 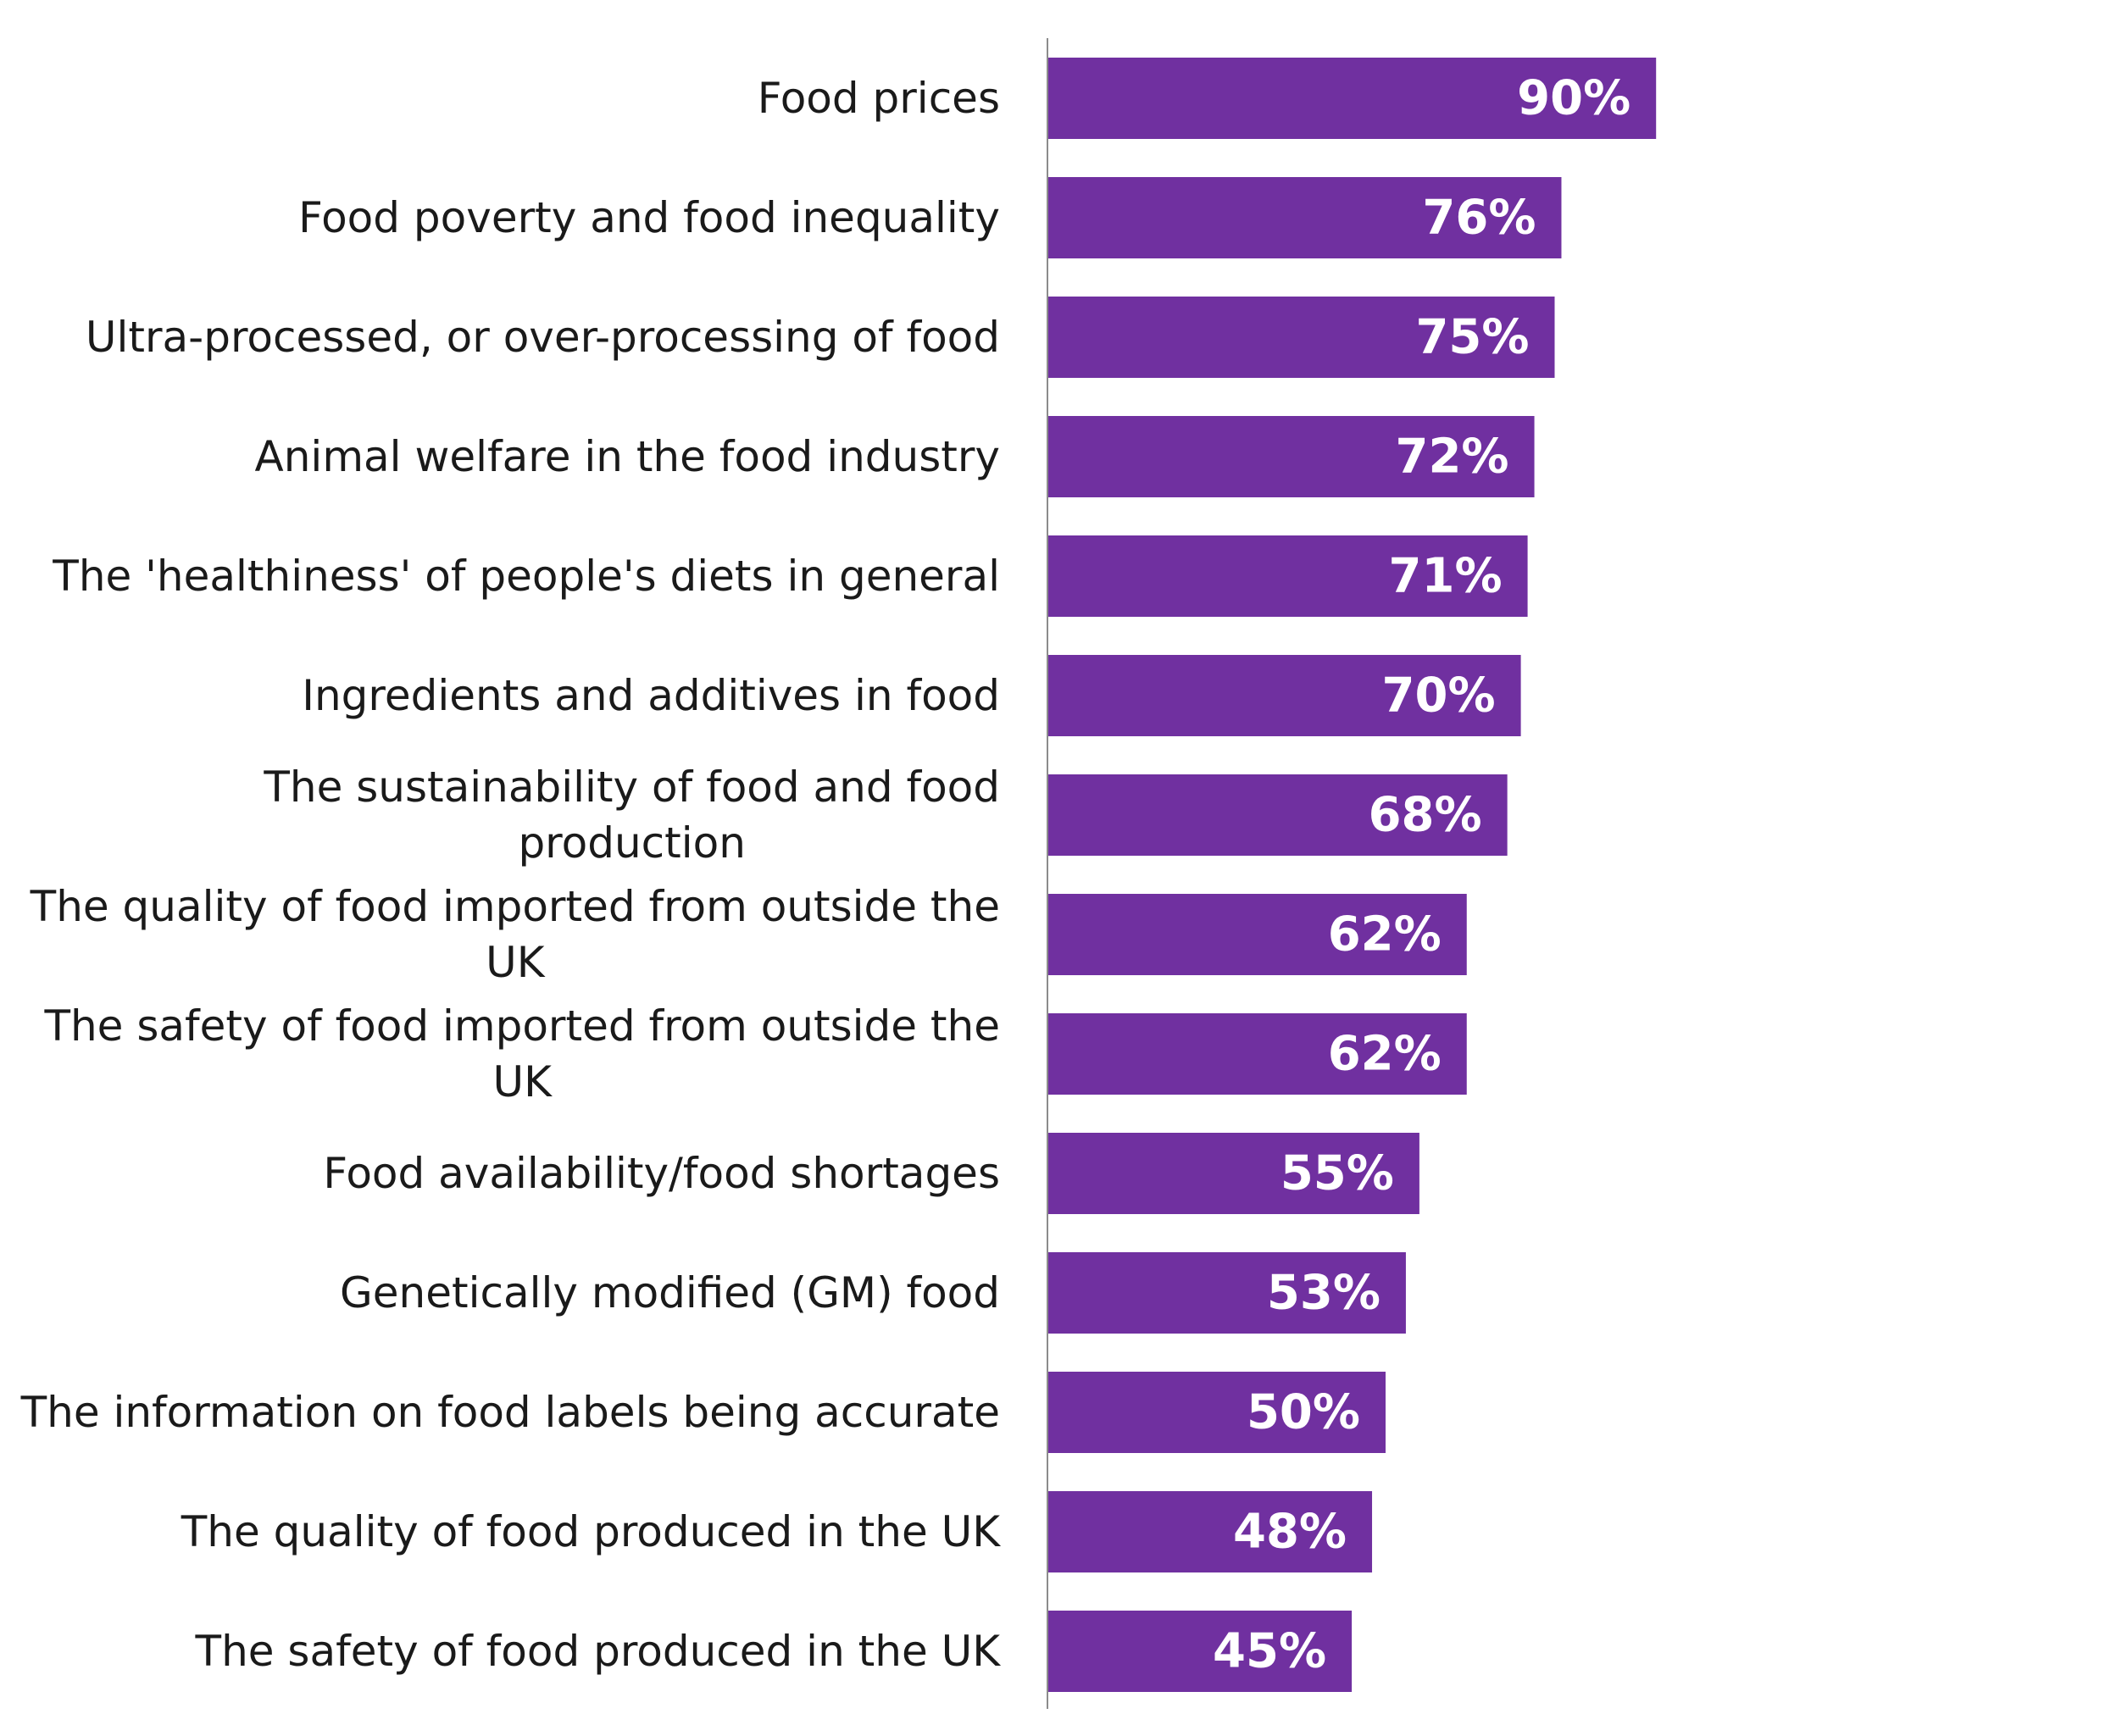 I want to click on value-label-6: 70%, so click(x=1439, y=696).